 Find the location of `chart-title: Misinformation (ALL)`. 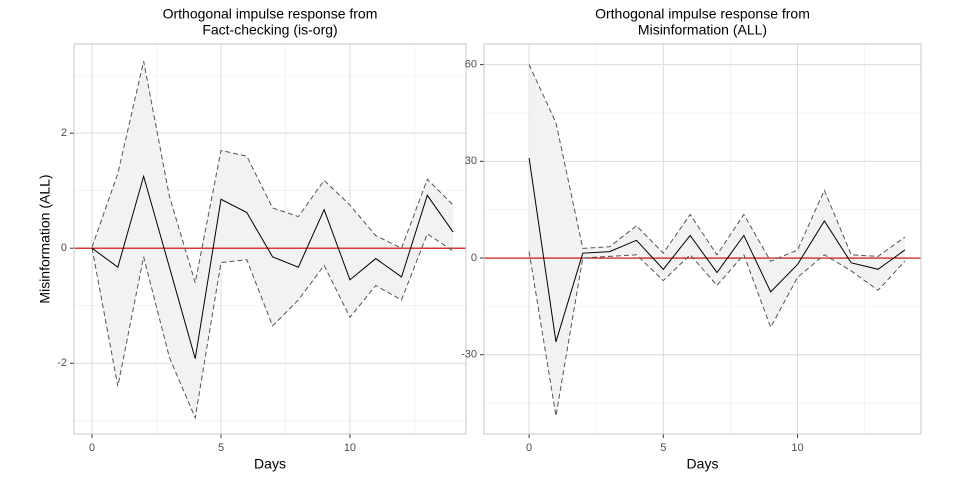

chart-title: Misinformation (ALL) is located at coordinates (702, 30).